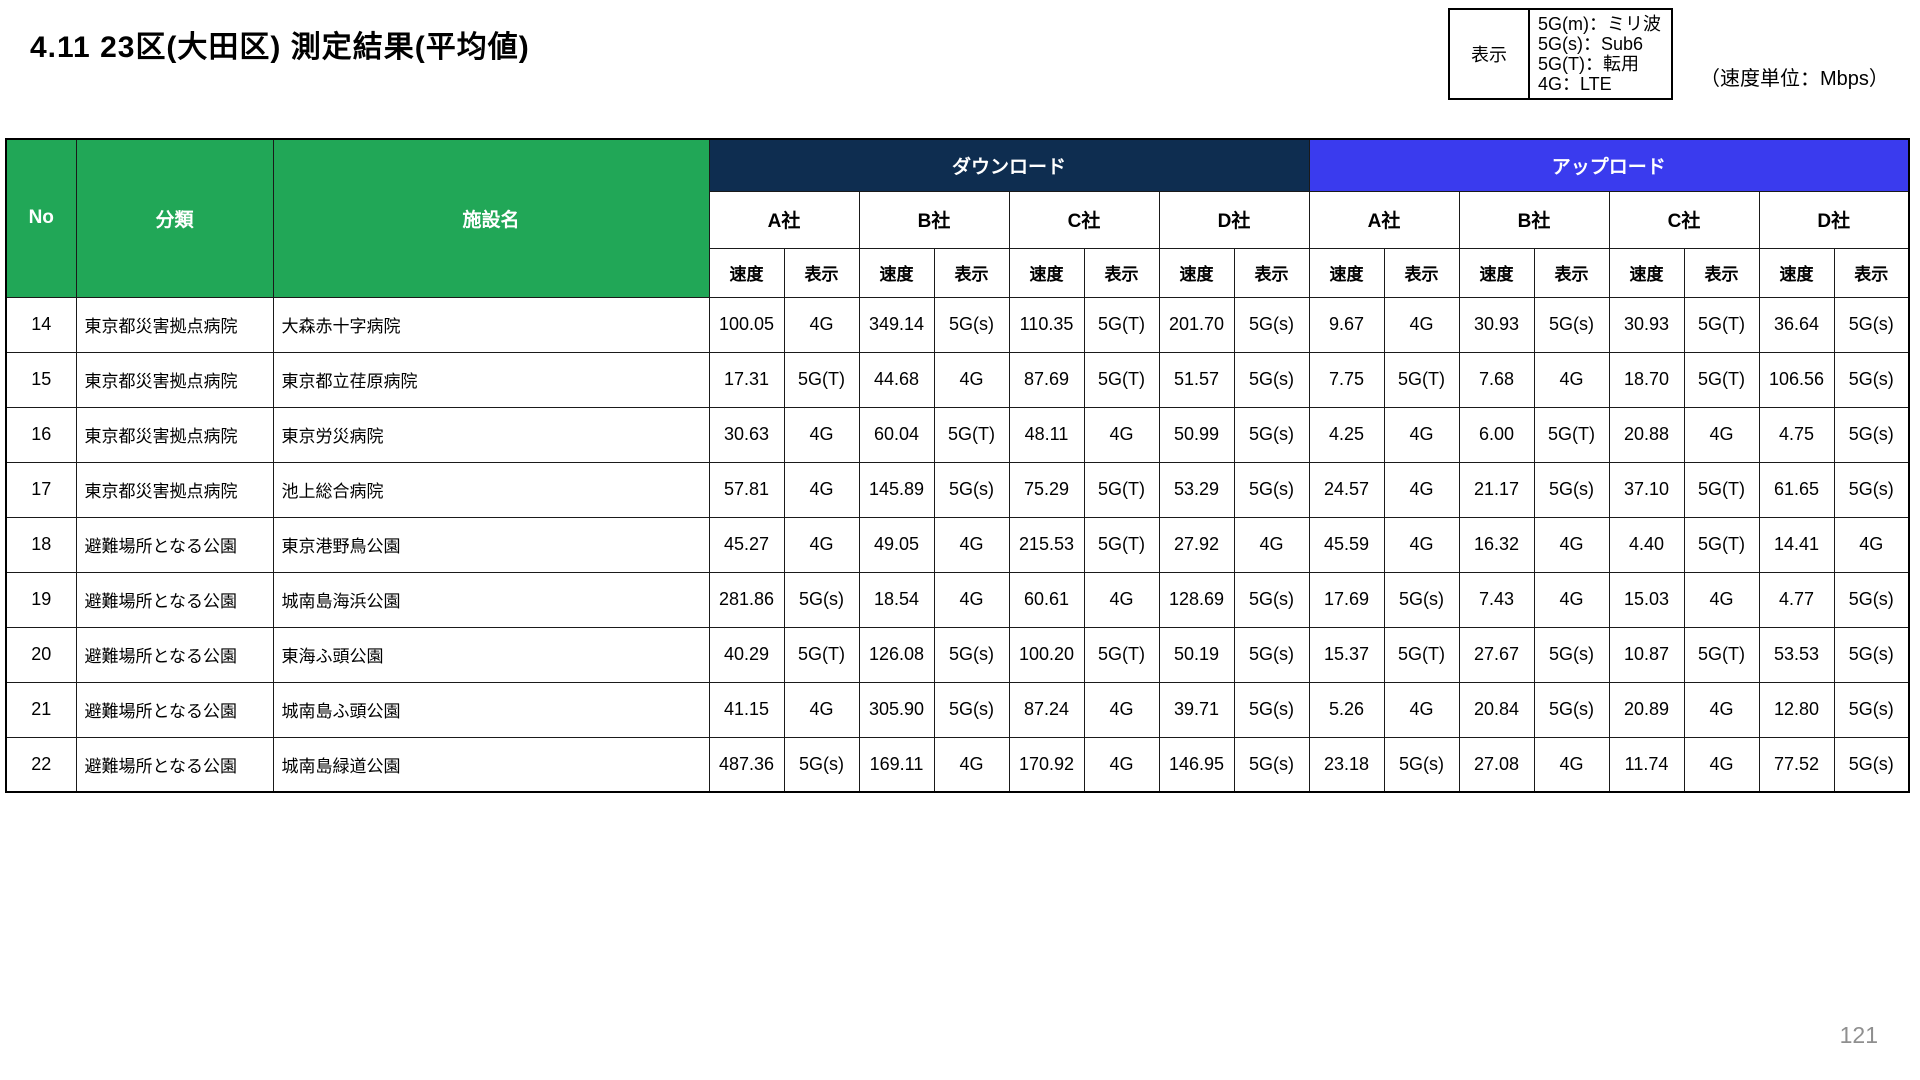 The height and width of the screenshot is (1080, 1920). What do you see at coordinates (1346, 379) in the screenshot?
I see `cell-speed: 7.75` at bounding box center [1346, 379].